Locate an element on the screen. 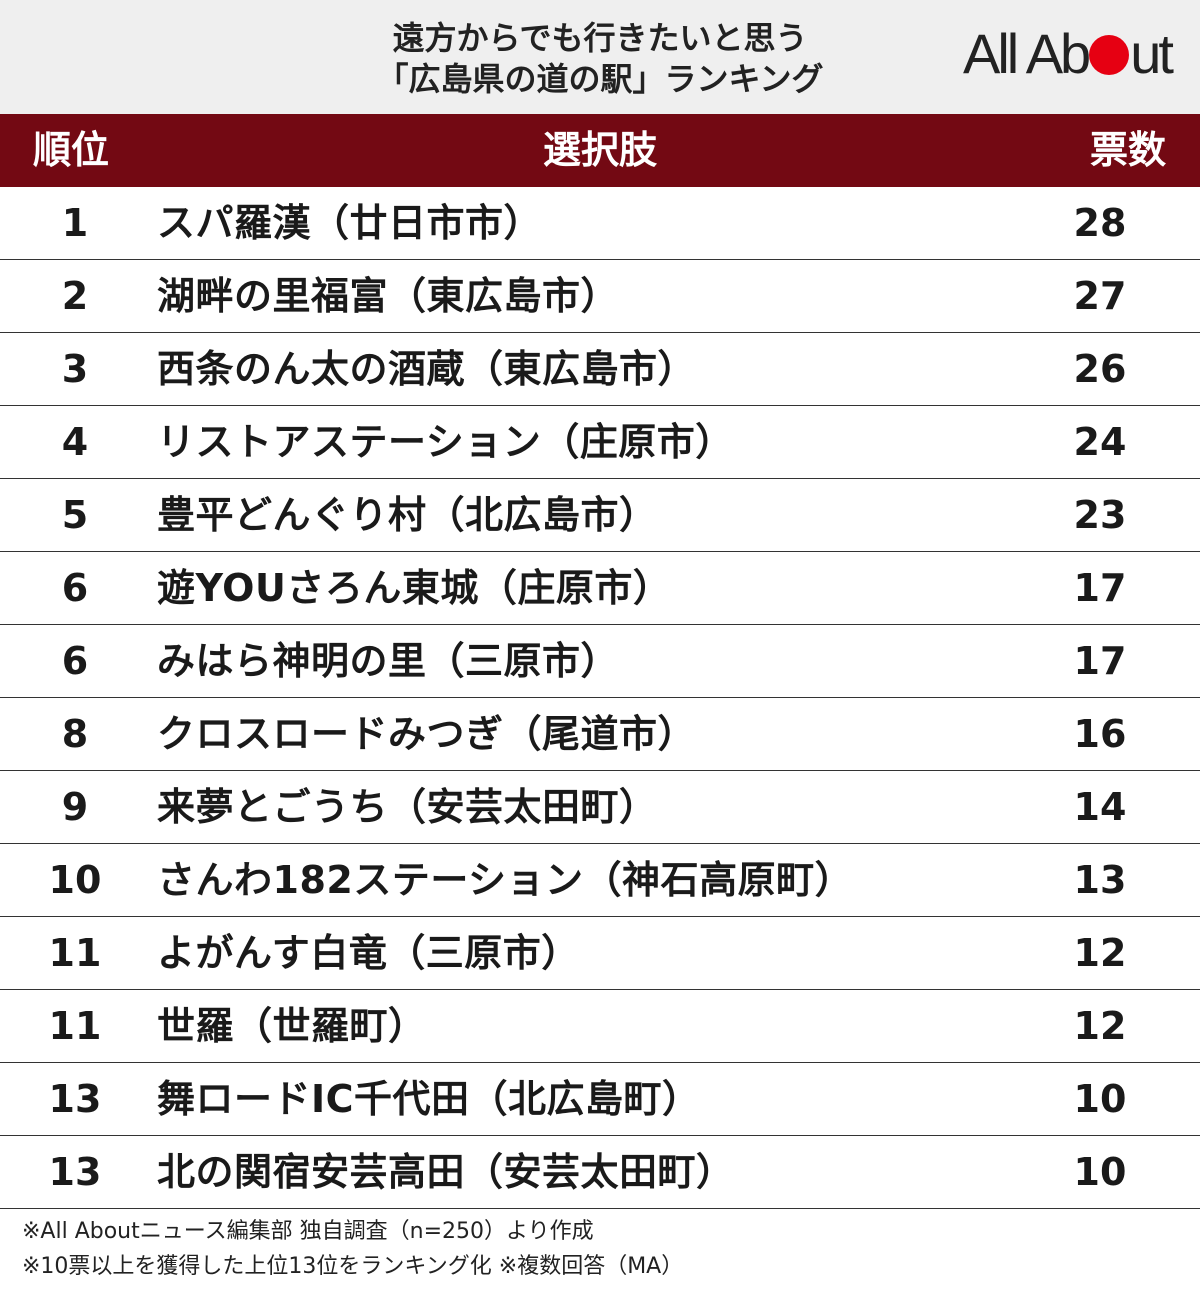  row-rank: 10 is located at coordinates (75, 880).